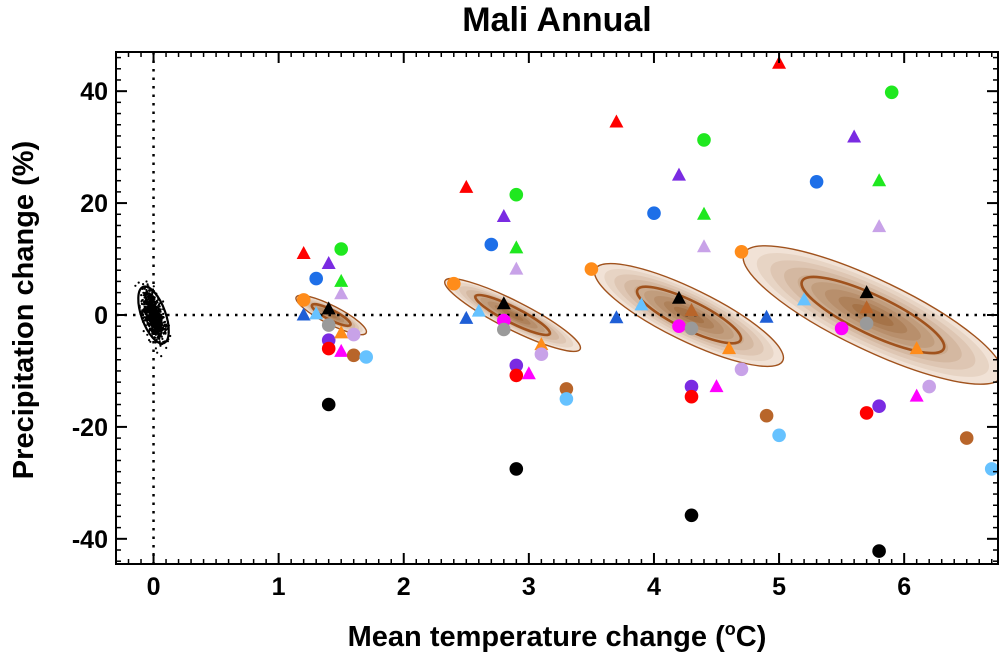 This screenshot has height=657, width=1000. Describe the element at coordinates (536, 637) in the screenshot. I see `x-axis-label-text: Mean temperature change (` at that location.